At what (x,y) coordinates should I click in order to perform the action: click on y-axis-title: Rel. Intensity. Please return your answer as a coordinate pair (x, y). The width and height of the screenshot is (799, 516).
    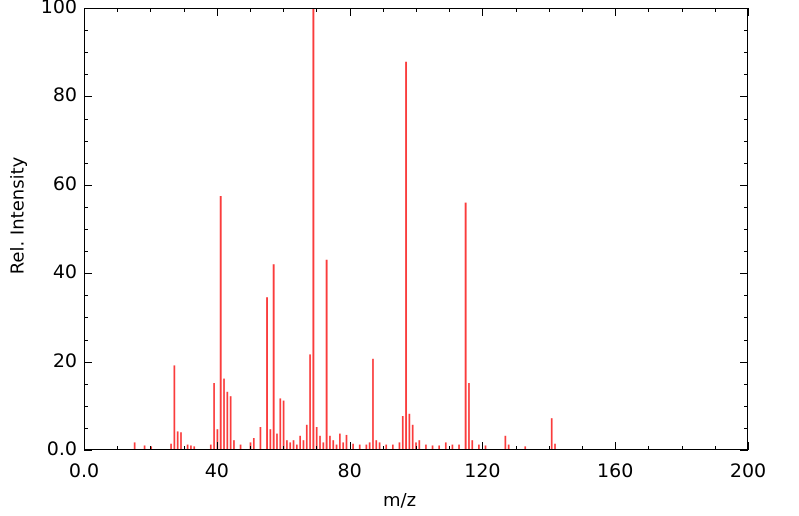
    Looking at the image, I should click on (18, 215).